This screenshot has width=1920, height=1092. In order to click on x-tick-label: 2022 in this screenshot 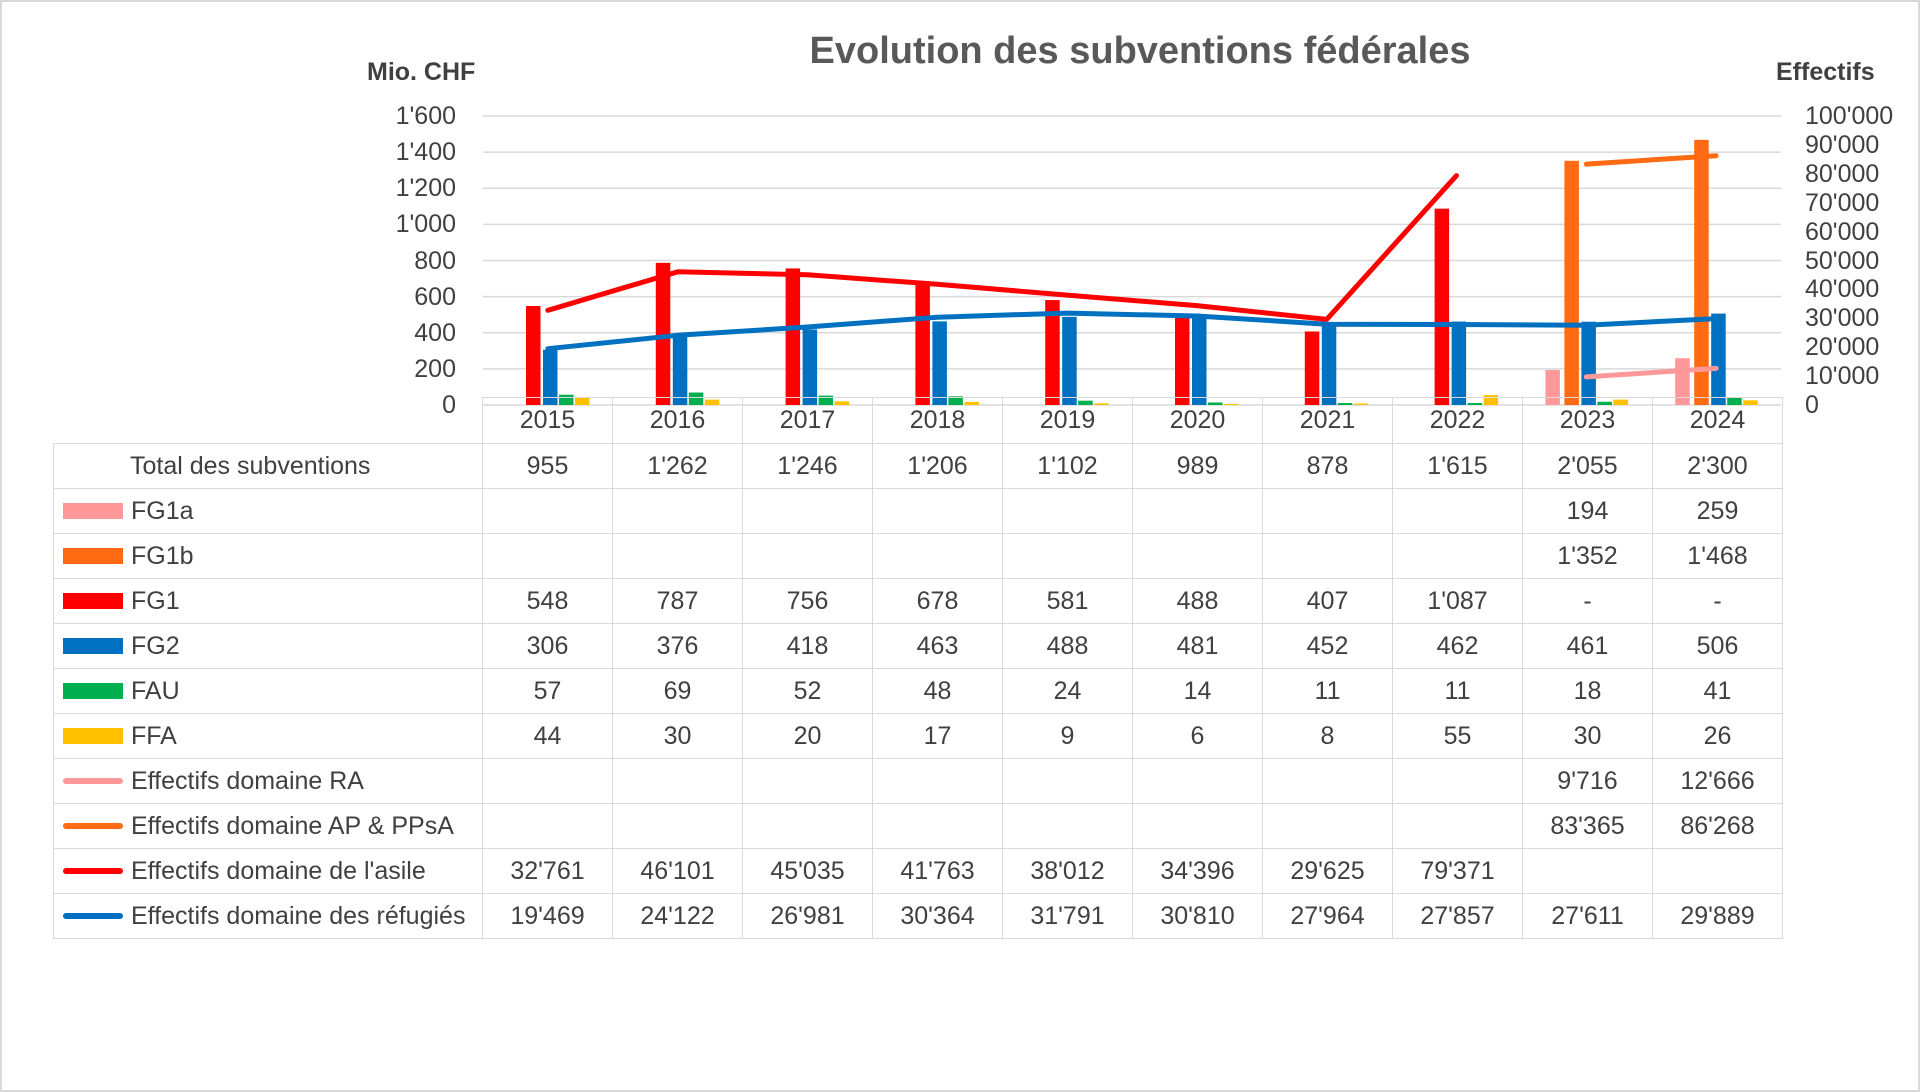, I will do `click(1457, 420)`.